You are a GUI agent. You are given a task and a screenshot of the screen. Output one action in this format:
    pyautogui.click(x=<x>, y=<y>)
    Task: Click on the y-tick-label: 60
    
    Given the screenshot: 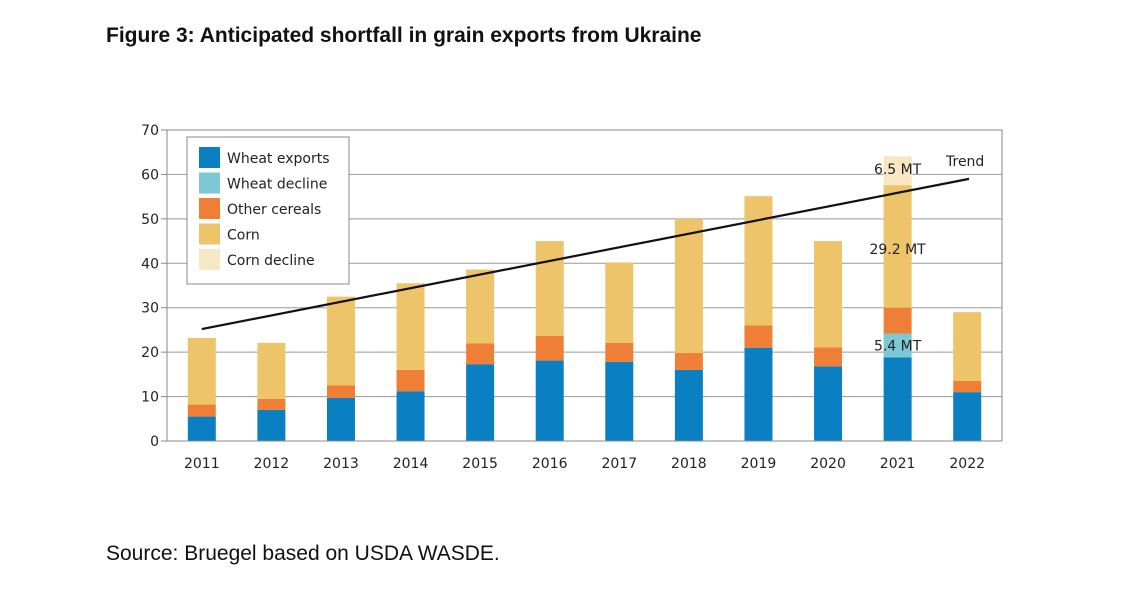 What is the action you would take?
    pyautogui.click(x=150, y=175)
    